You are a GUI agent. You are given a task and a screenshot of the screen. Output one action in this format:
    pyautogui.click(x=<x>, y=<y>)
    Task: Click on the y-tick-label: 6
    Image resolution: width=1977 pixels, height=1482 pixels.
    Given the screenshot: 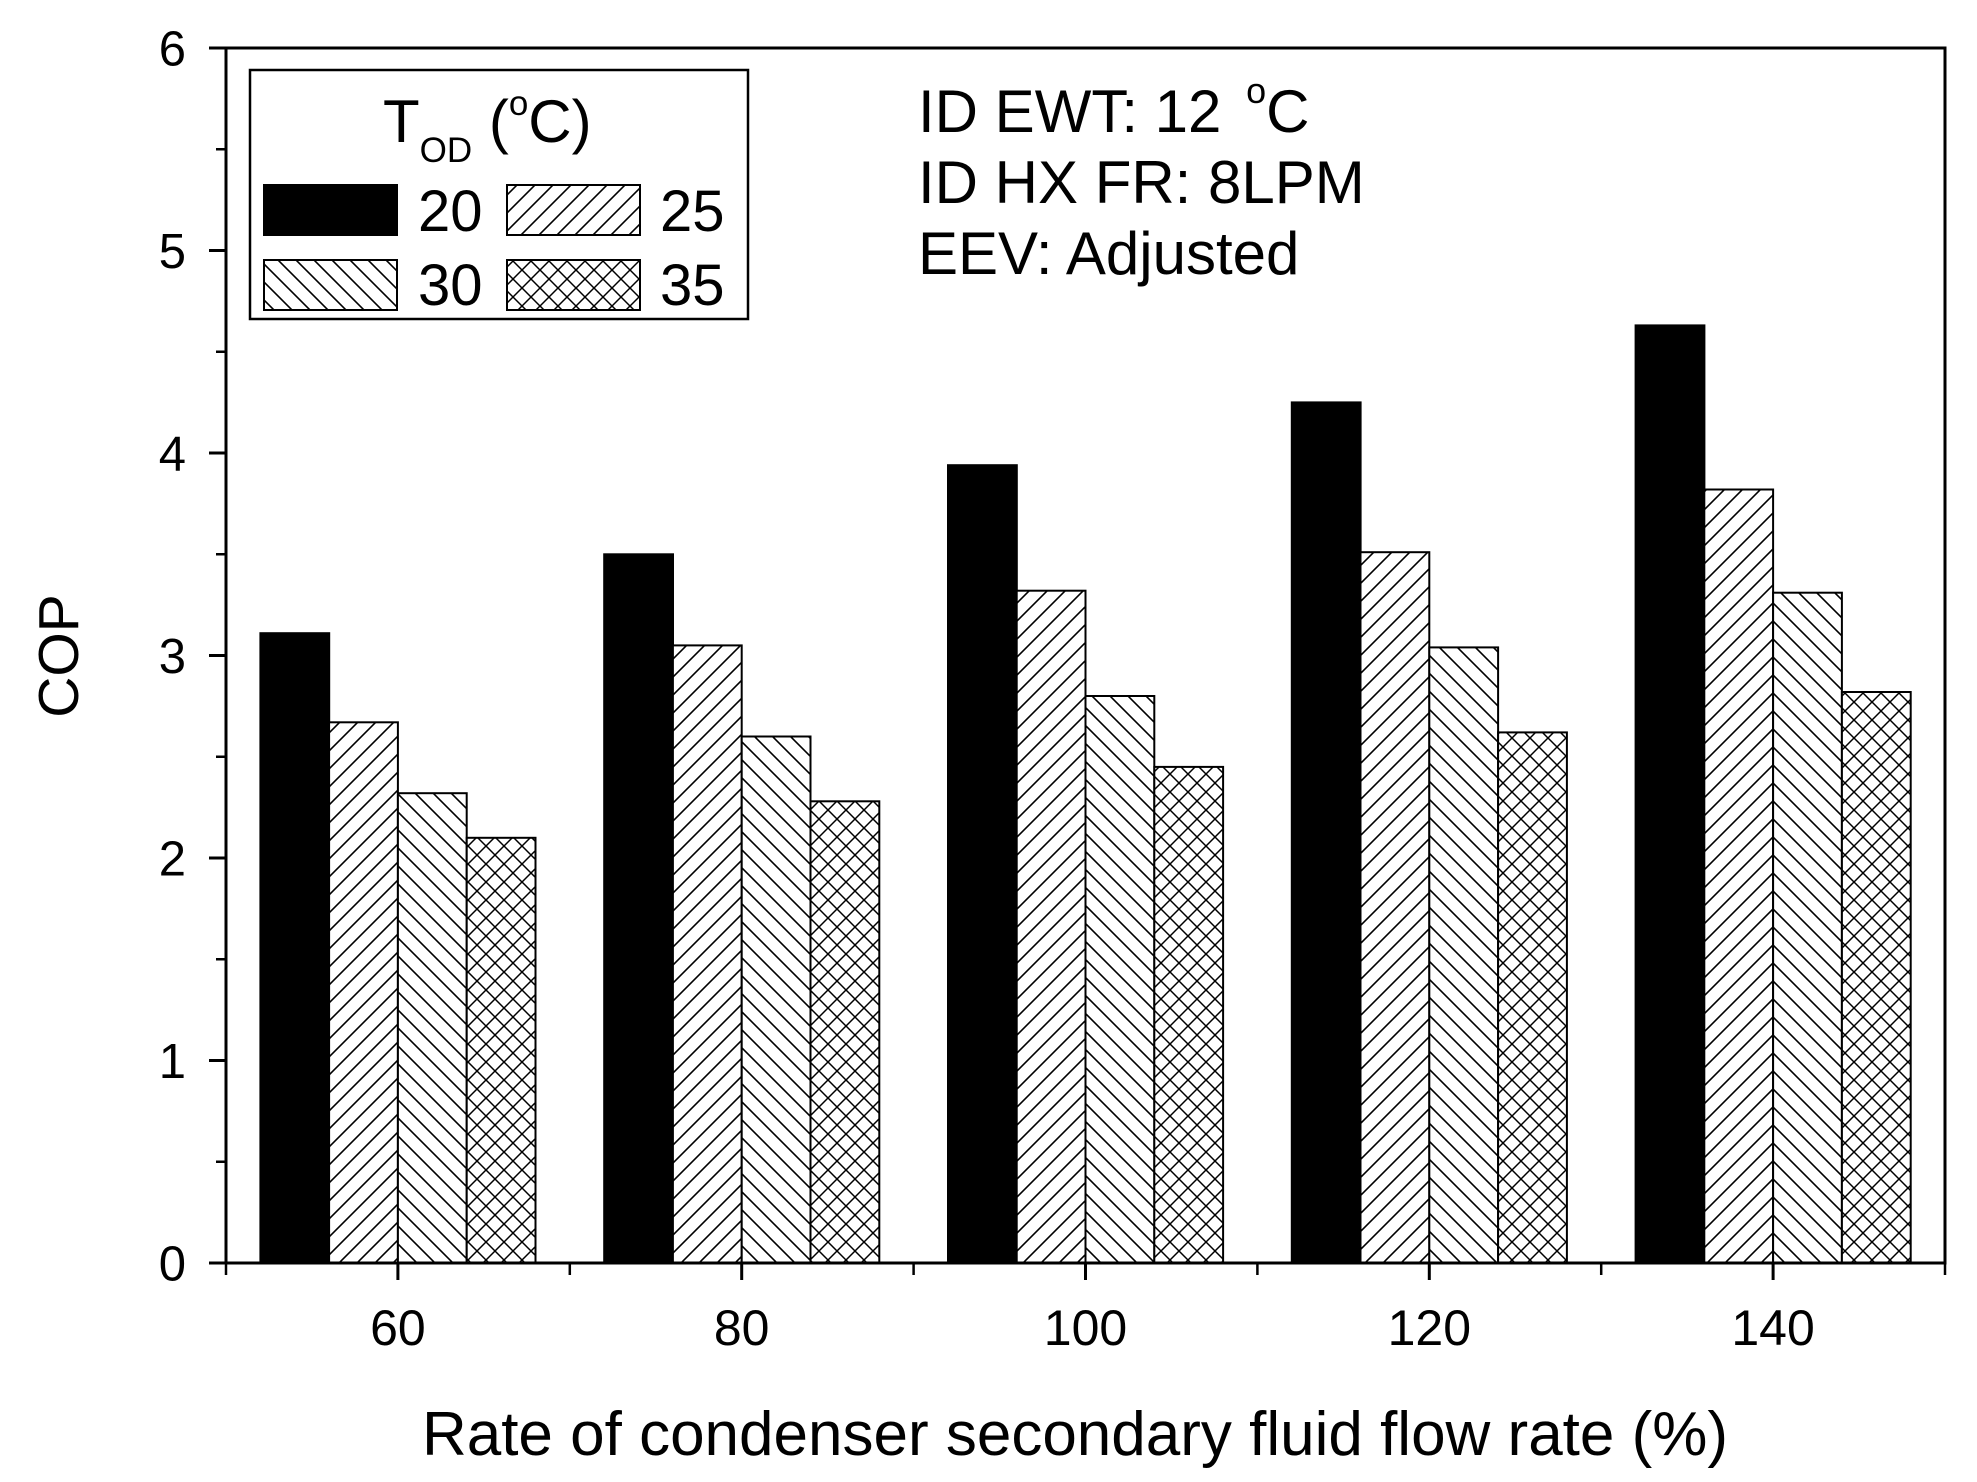 What is the action you would take?
    pyautogui.click(x=172, y=50)
    